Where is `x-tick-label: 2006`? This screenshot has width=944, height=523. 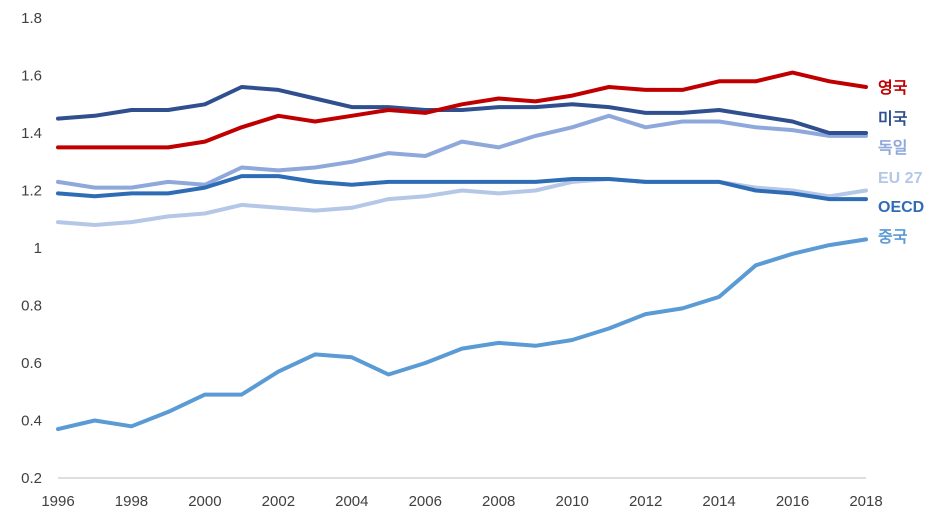 x-tick-label: 2006 is located at coordinates (425, 501).